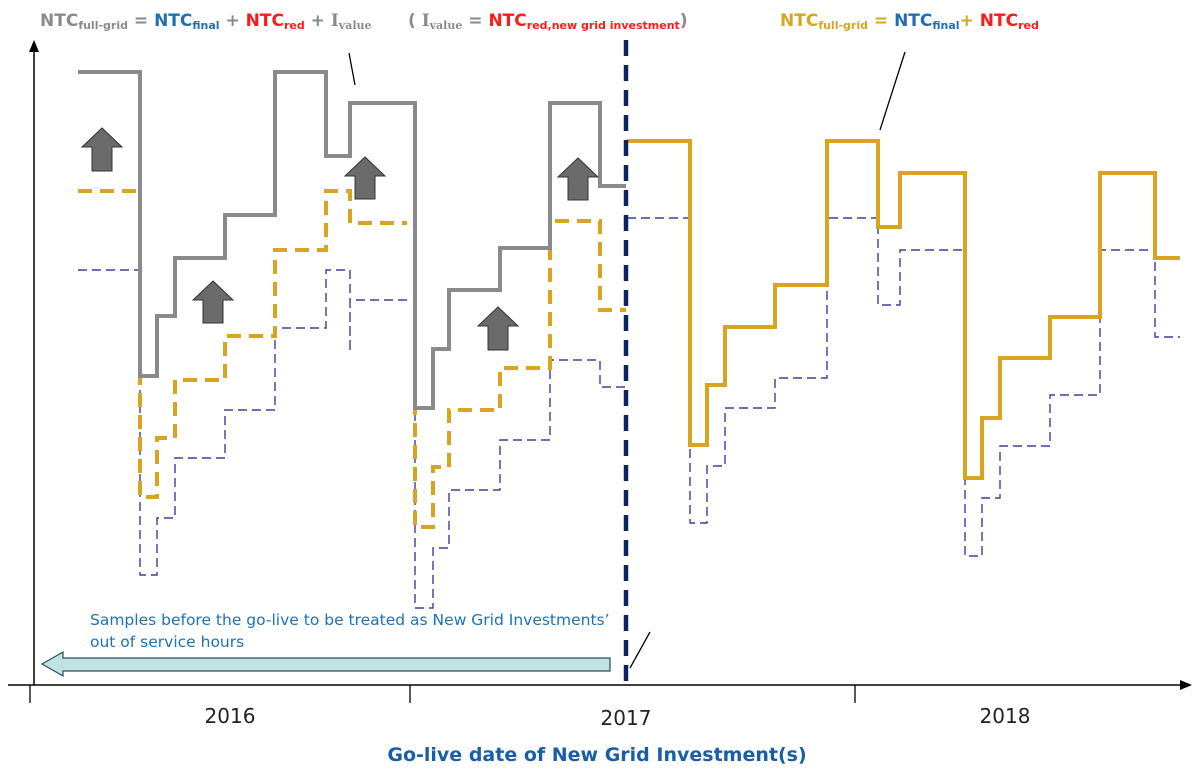 The height and width of the screenshot is (769, 1194). What do you see at coordinates (230, 716) in the screenshot?
I see `tick-label-2016: 2016` at bounding box center [230, 716].